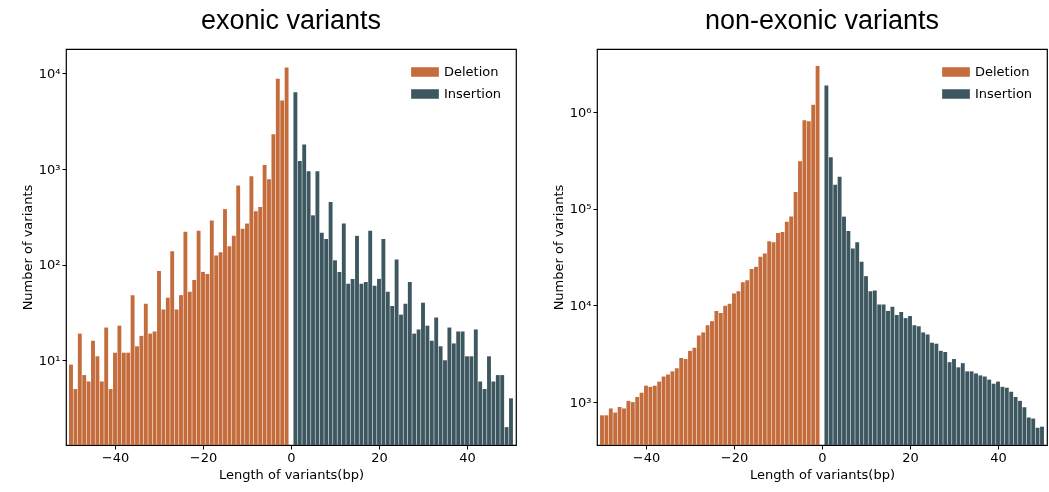  What do you see at coordinates (822, 20) in the screenshot?
I see `chart-title: non-exonic variants` at bounding box center [822, 20].